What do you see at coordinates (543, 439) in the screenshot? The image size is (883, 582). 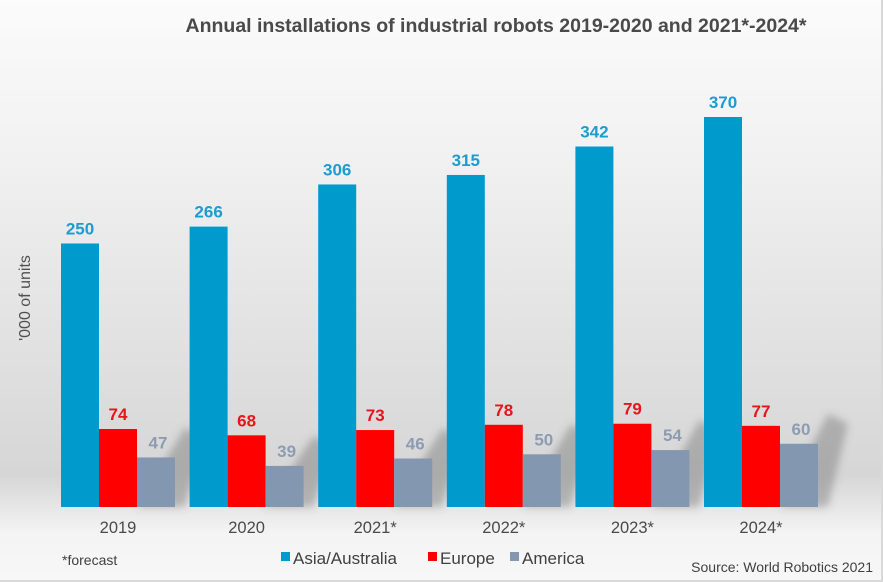 I see `data-label-america-2022: 50` at bounding box center [543, 439].